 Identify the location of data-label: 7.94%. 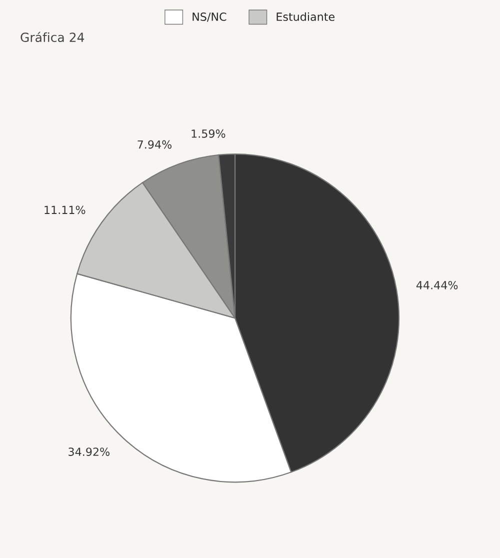
(155, 144).